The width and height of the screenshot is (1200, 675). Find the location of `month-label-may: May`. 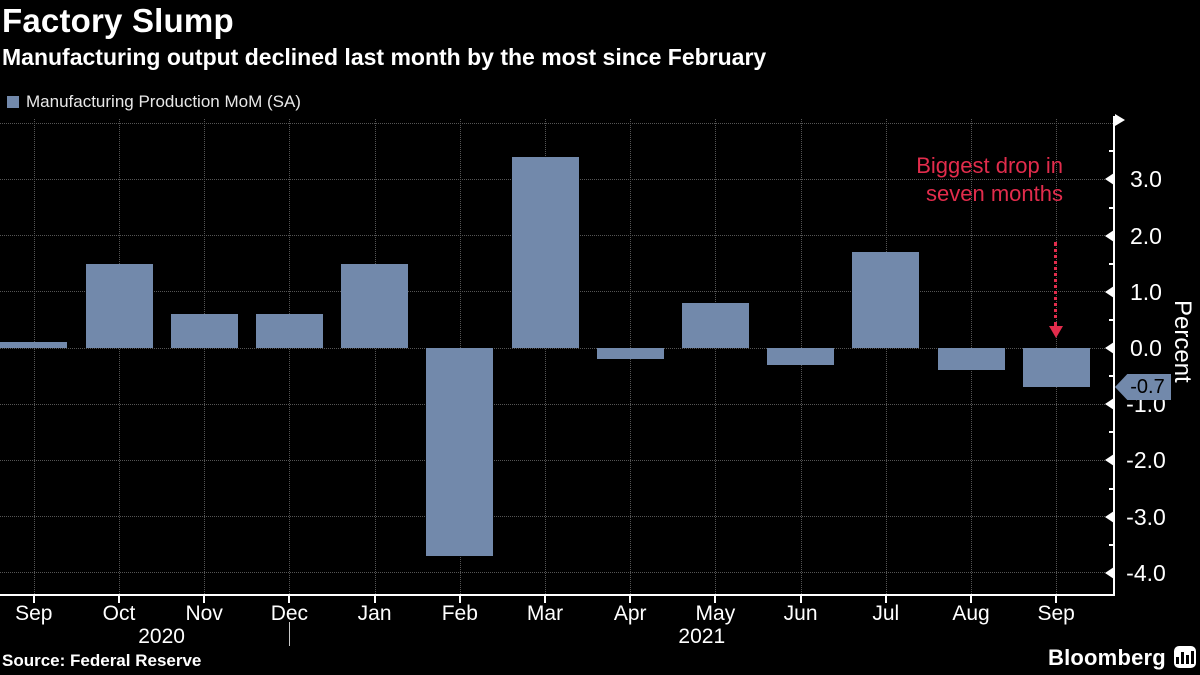

month-label-may: May is located at coordinates (715, 613).